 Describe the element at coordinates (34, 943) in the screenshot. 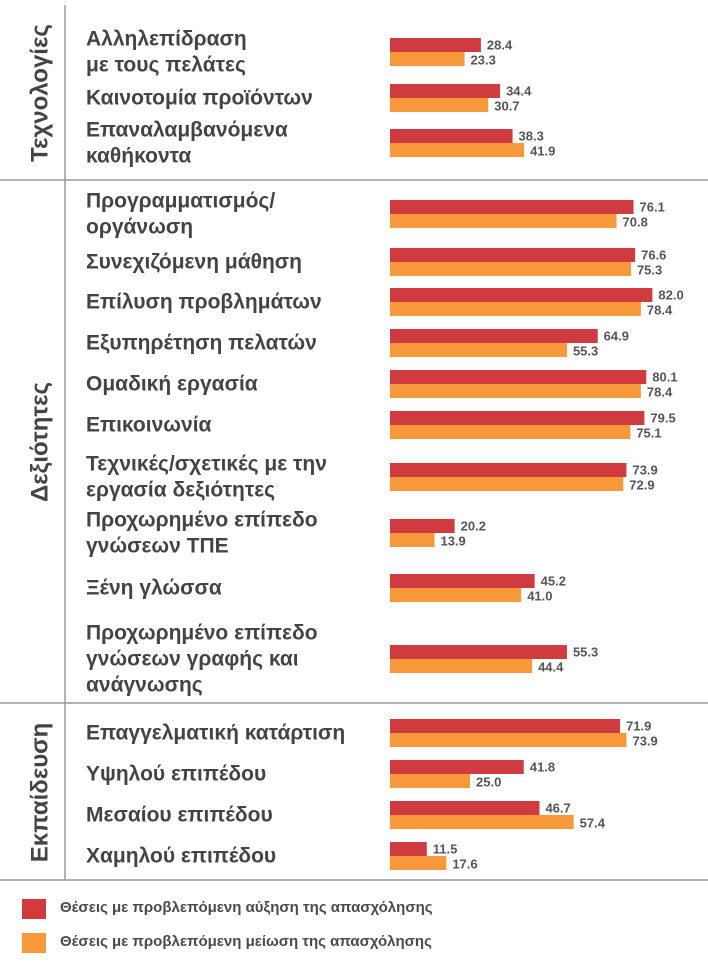

I see `legend-swatch-decrease` at that location.